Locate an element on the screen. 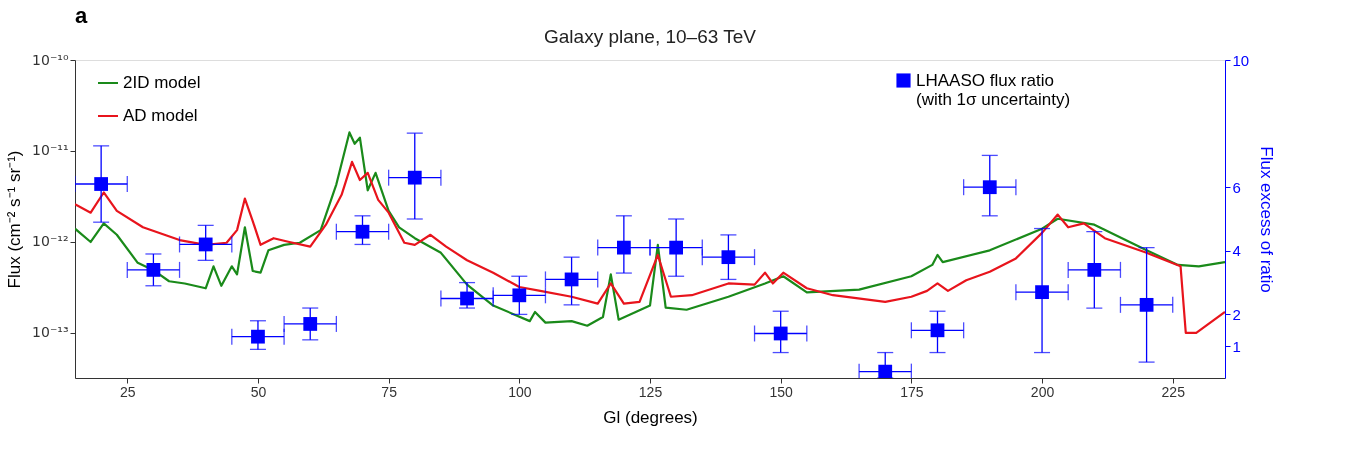  y-tick-label: 10⁻¹³ is located at coordinates (50, 332).